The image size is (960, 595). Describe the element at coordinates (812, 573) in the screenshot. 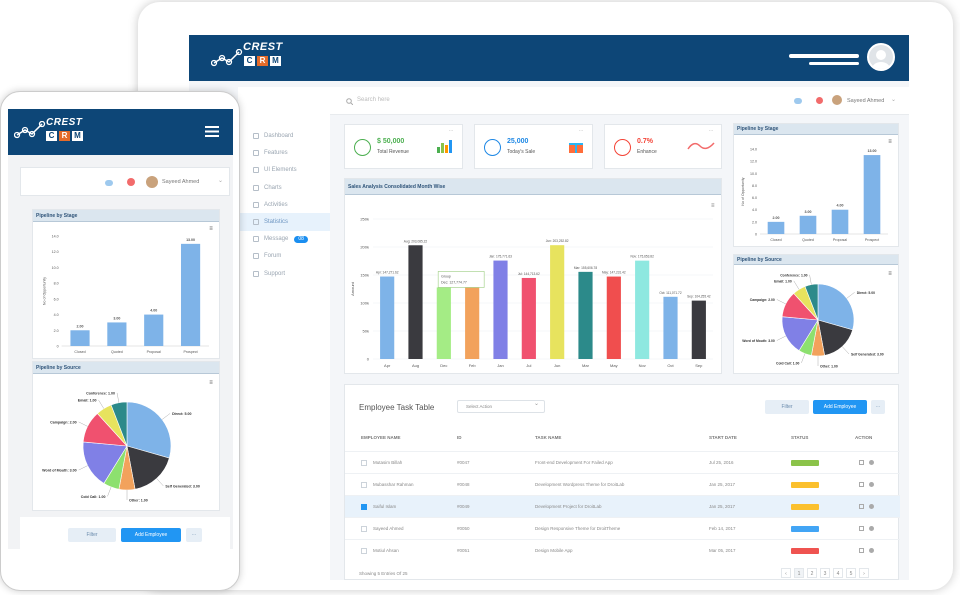

I see `page-button: 2` at that location.